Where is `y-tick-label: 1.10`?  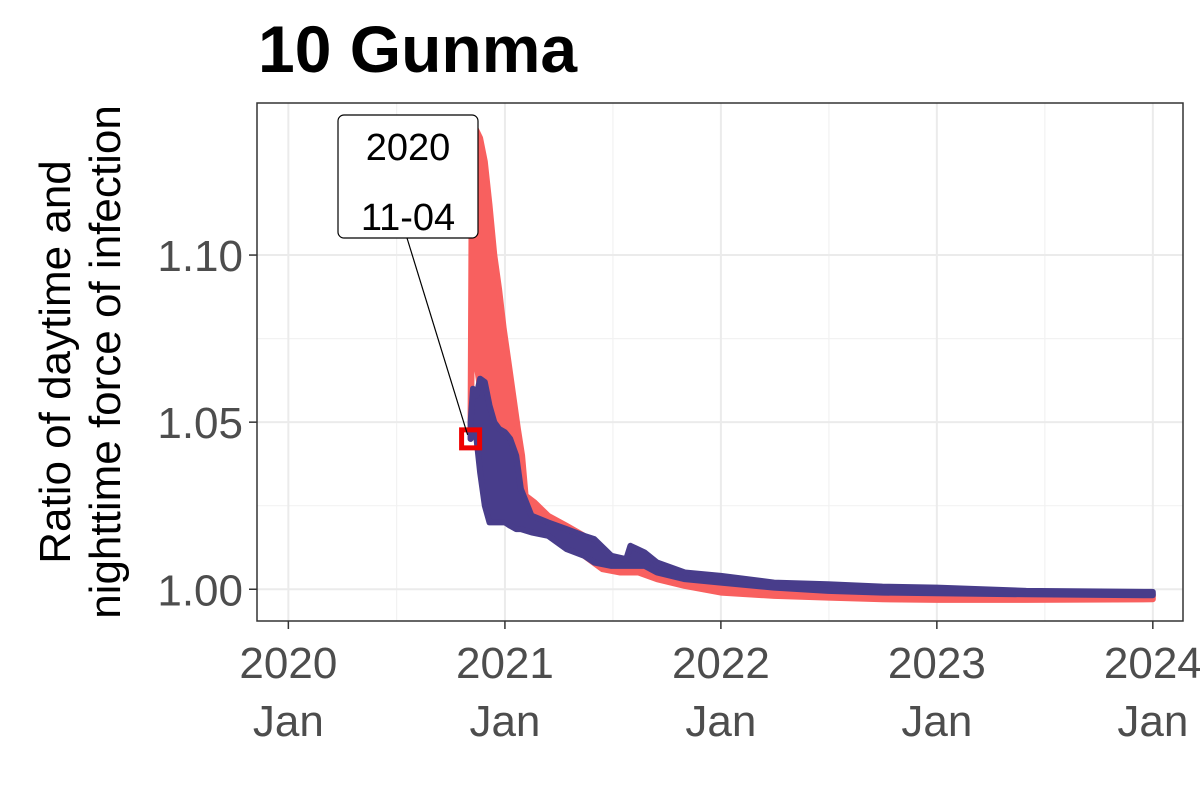
y-tick-label: 1.10 is located at coordinates (200, 256).